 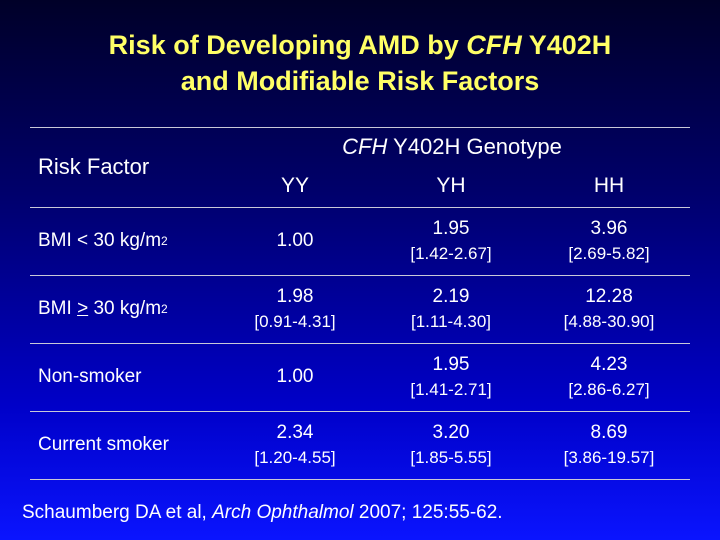 What do you see at coordinates (295, 321) in the screenshot?
I see `cell-ci: [0.91-4.31]` at bounding box center [295, 321].